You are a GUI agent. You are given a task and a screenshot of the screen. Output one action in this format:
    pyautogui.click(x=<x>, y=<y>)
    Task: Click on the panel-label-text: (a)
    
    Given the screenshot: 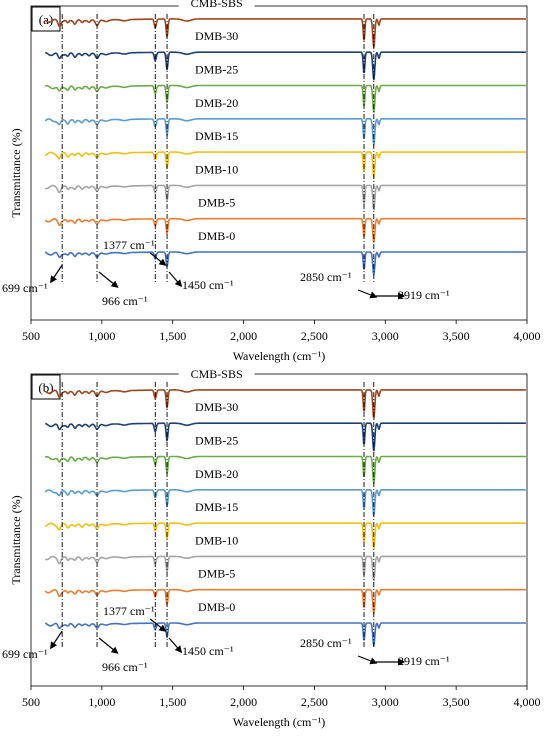 What is the action you would take?
    pyautogui.click(x=46, y=19)
    